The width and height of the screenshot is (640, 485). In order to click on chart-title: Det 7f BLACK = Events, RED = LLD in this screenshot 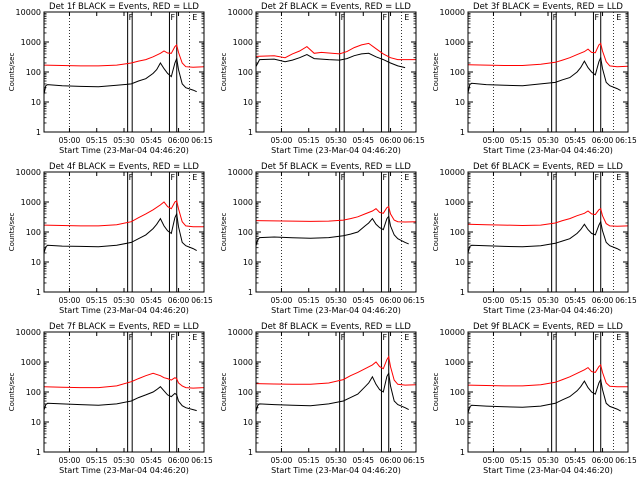, I will do `click(124, 327)`.